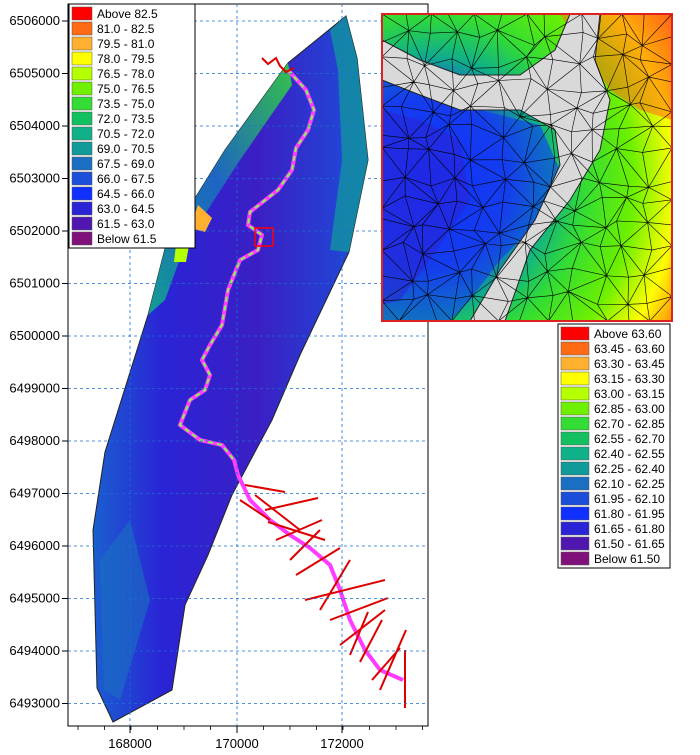 The height and width of the screenshot is (755, 700). What do you see at coordinates (349, 134) in the screenshot?
I see `domain-east-band` at bounding box center [349, 134].